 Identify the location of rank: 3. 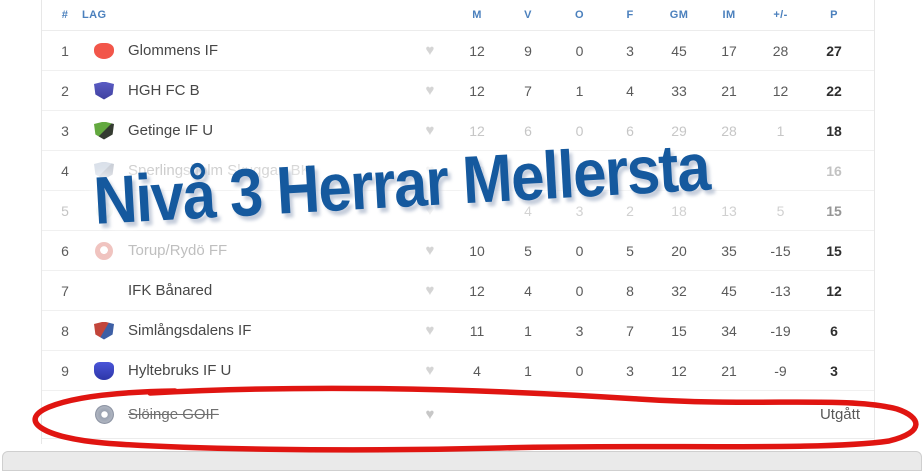
(65, 130).